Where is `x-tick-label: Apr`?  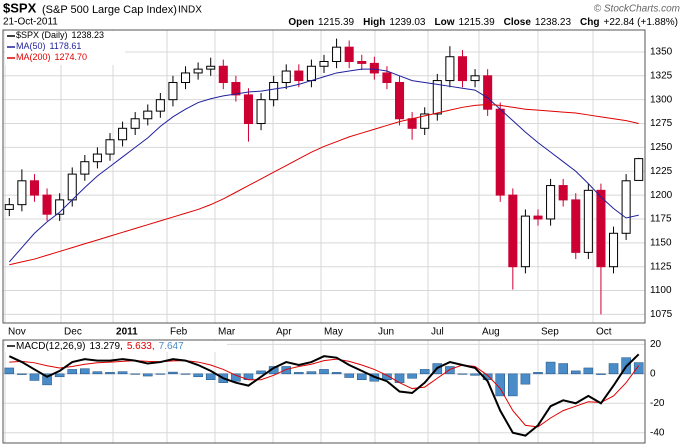
x-tick-label: Apr is located at coordinates (284, 332).